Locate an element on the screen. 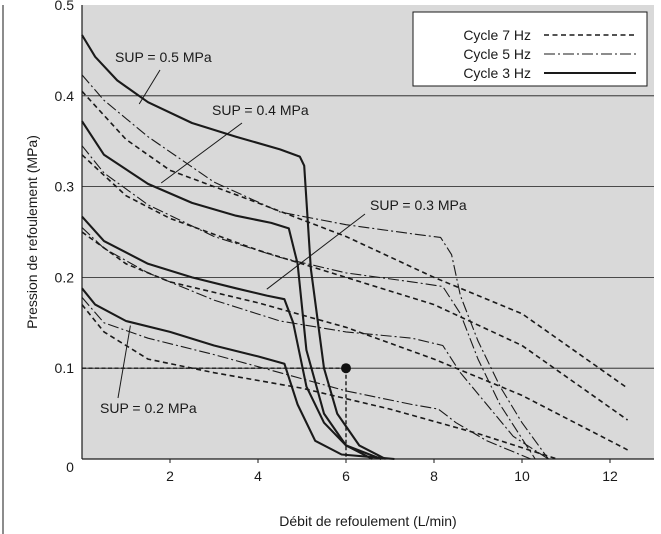  x-axis-label: Débit de refoulement (L/min) is located at coordinates (367, 521).